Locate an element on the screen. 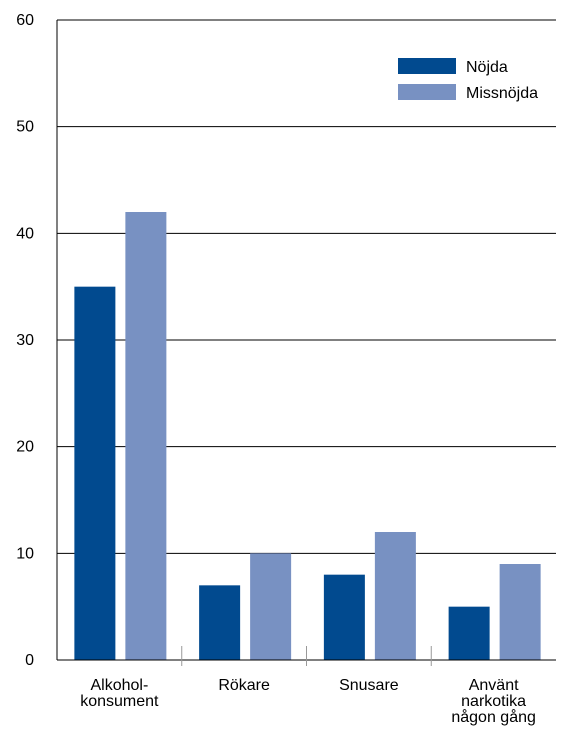 The width and height of the screenshot is (562, 732). bar-nöjda-3 is located at coordinates (469, 633).